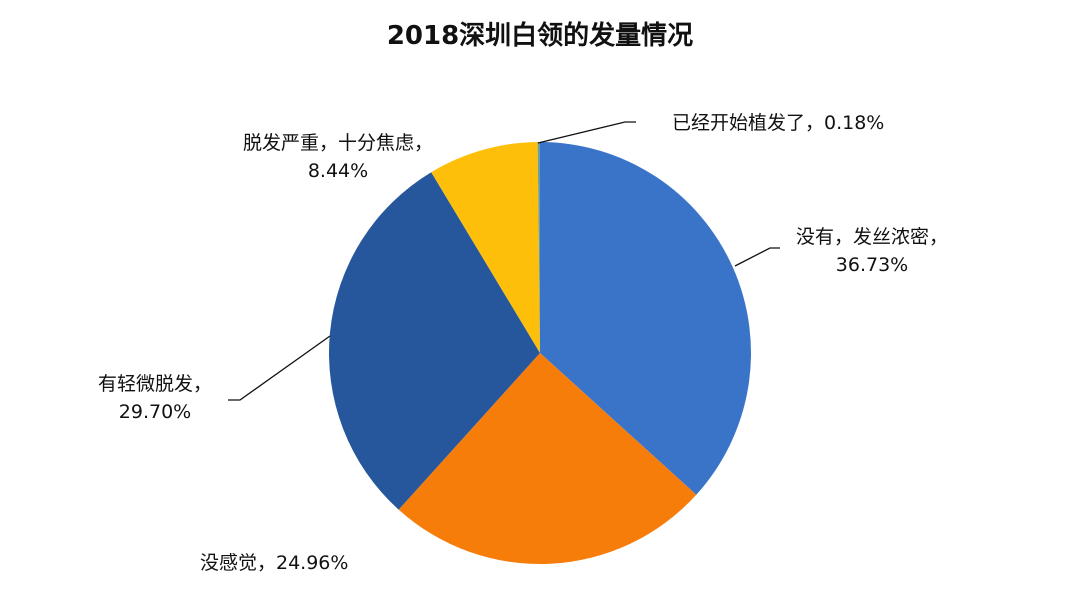 Image resolution: width=1080 pixels, height=597 pixels. Describe the element at coordinates (155, 384) in the screenshot. I see `data-label: 有轻微脱发，` at that location.